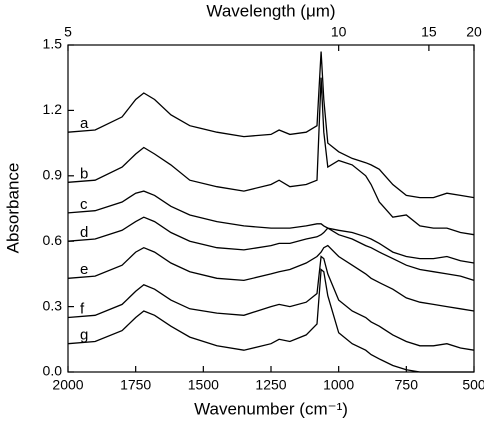 The image size is (484, 428). Describe the element at coordinates (82, 308) in the screenshot. I see `series-label: f` at that location.